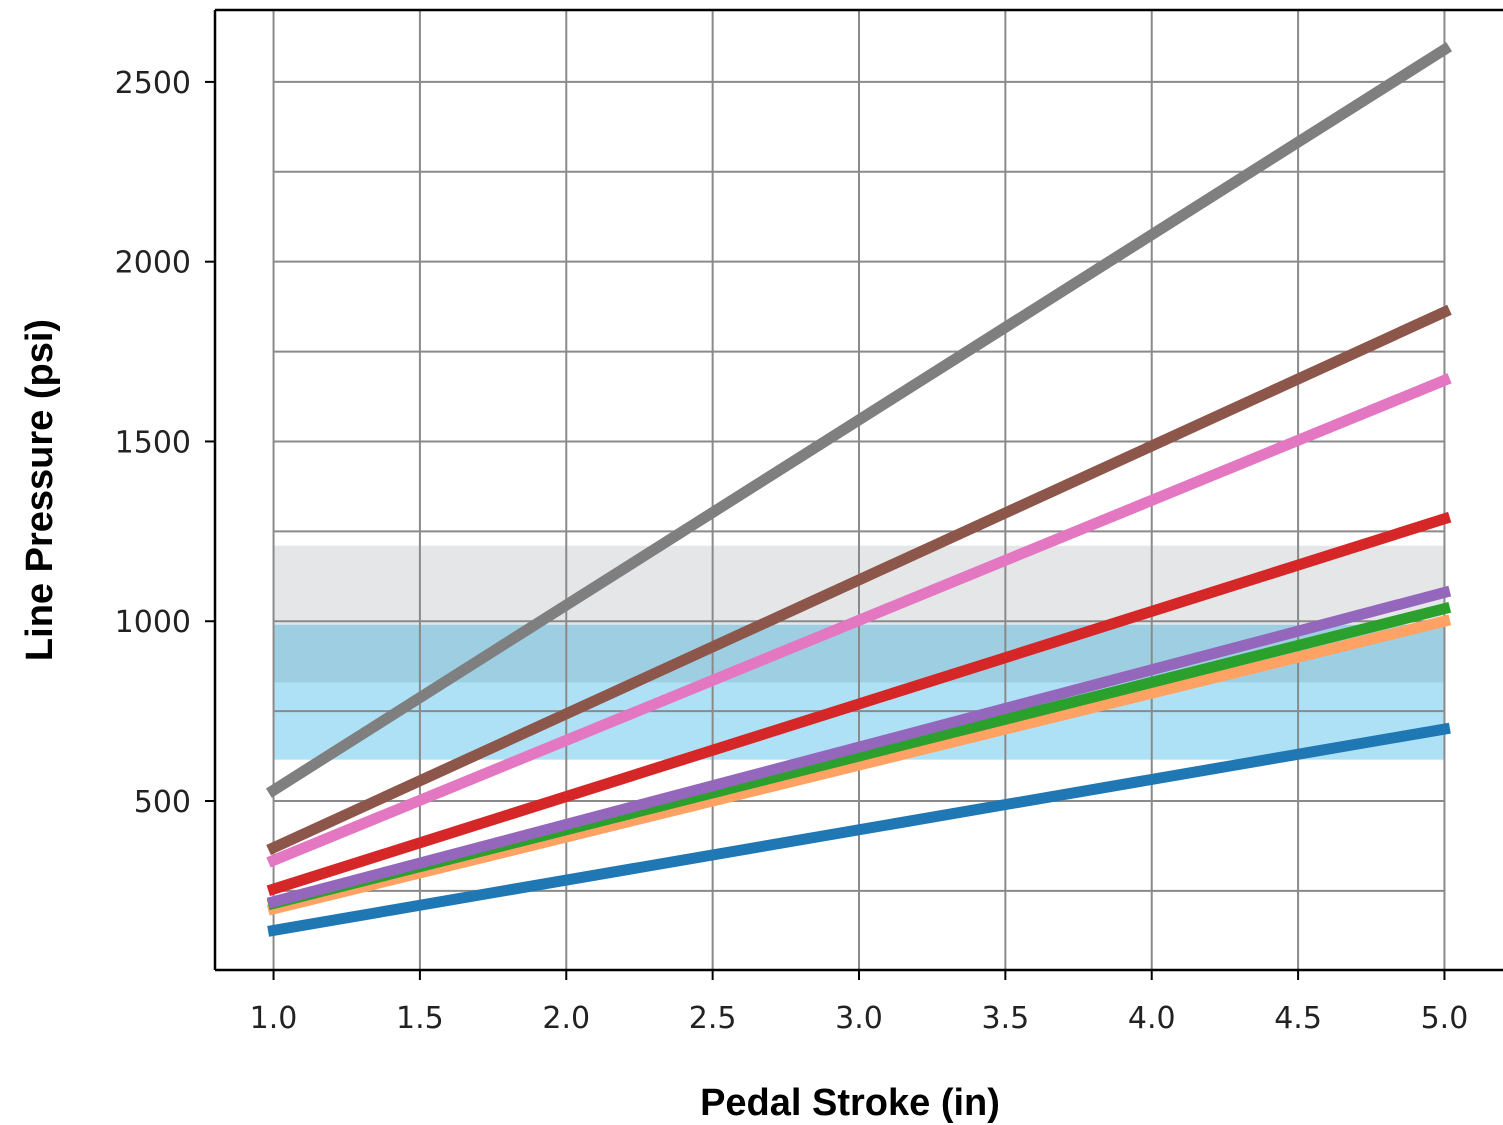 The height and width of the screenshot is (1125, 1503). Describe the element at coordinates (1152, 1018) in the screenshot. I see `x-tick-label-6: 4.0` at that location.